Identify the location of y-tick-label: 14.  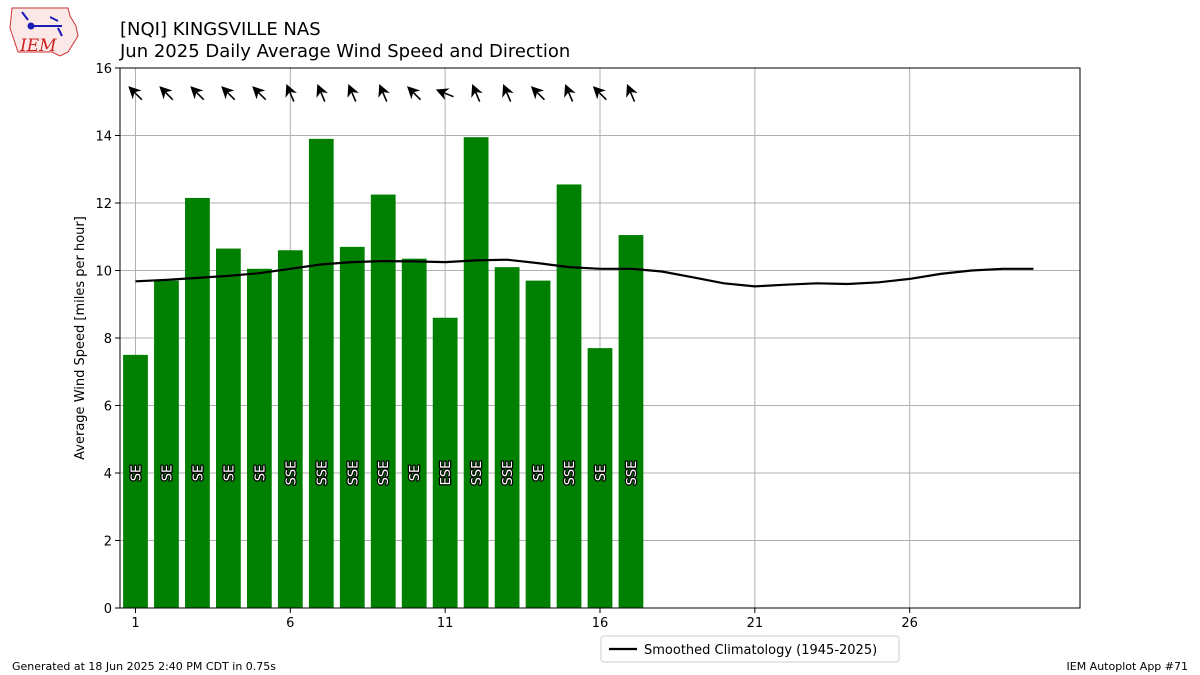
(103, 137).